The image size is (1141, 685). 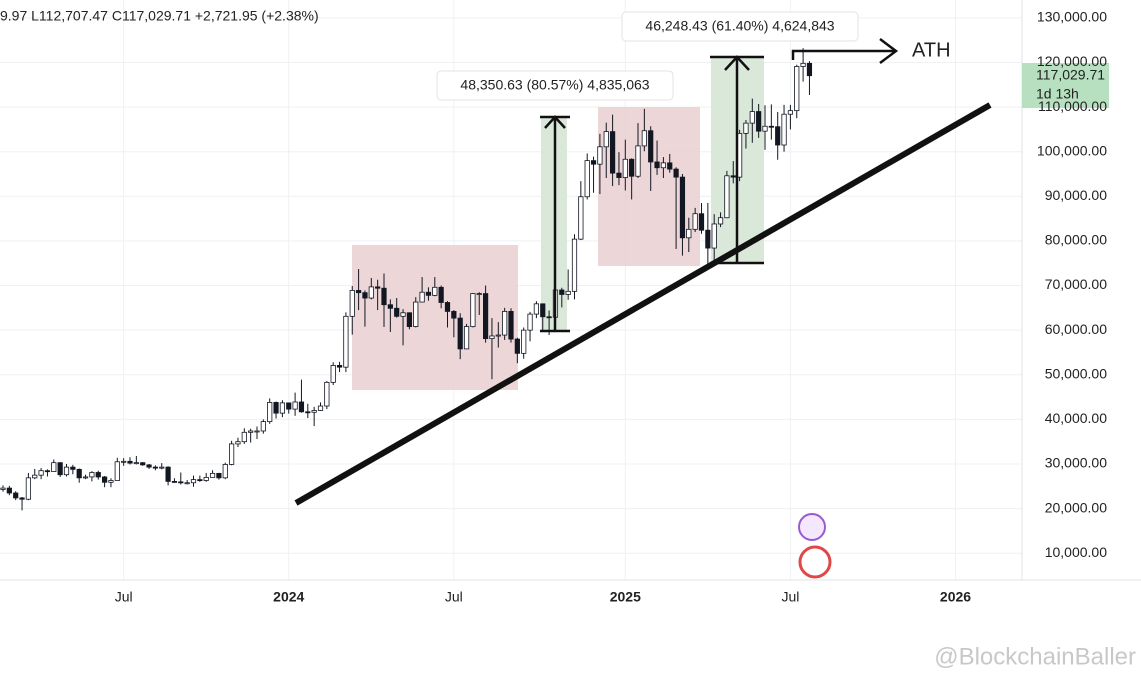 I want to click on annotation: 46,248.43 (61.40%) 4,624,843, so click(x=739, y=26).